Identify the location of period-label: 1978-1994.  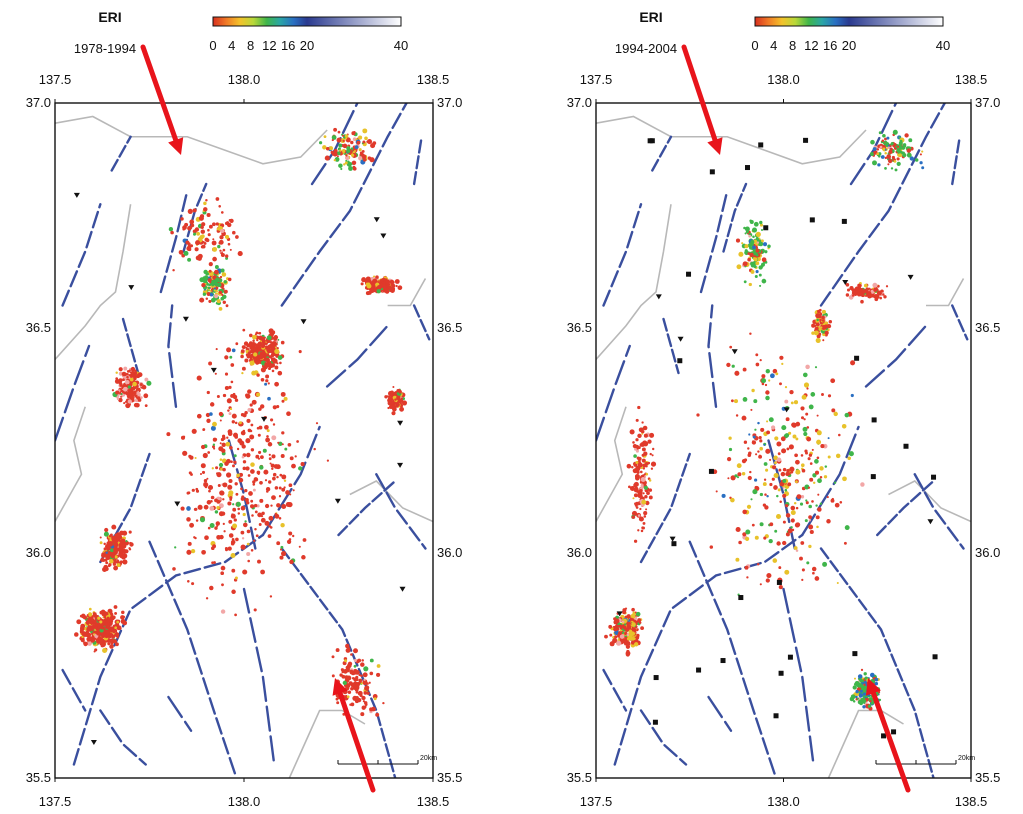
(105, 48).